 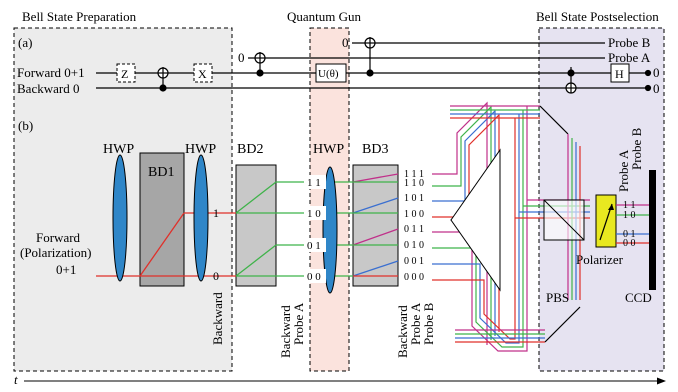 What do you see at coordinates (636, 148) in the screenshot?
I see `pol-axis-probe-b: Probe B` at bounding box center [636, 148].